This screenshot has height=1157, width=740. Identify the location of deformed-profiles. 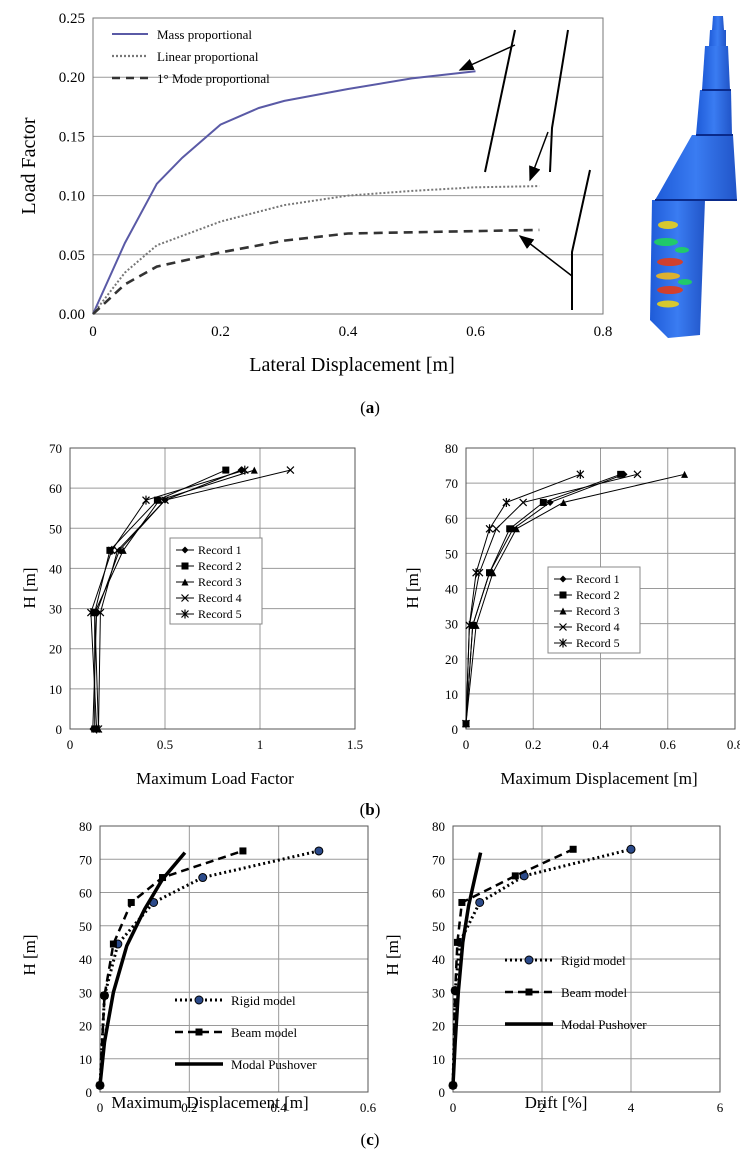
(537, 169).